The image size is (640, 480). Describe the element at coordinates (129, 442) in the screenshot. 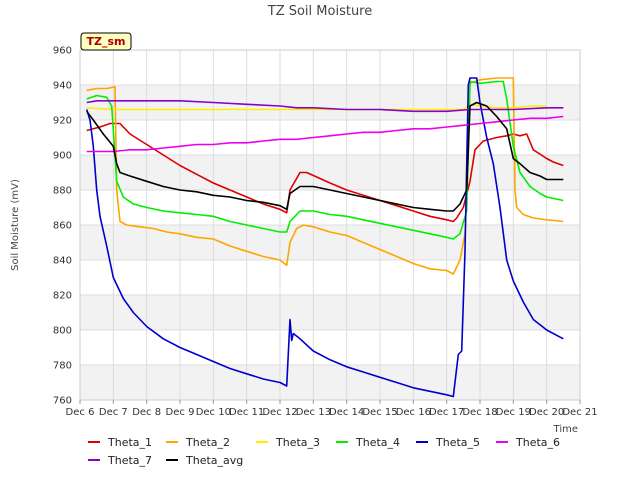

I see `legend-label: Theta_1` at that location.